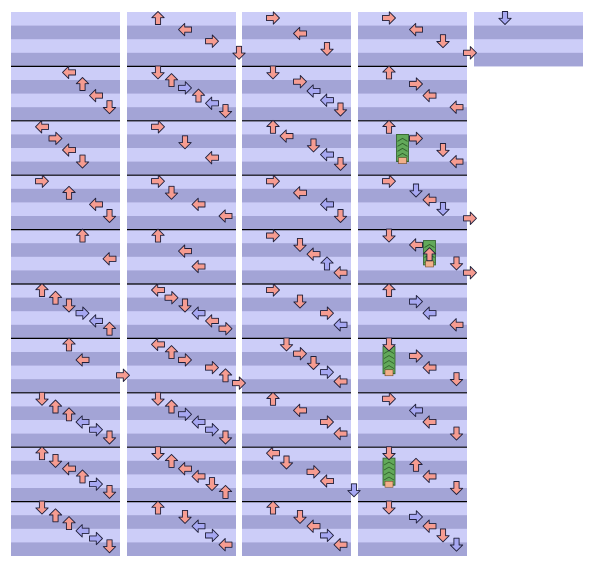 This screenshot has height=567, width=594. I want to click on freeze-arrow, so click(402, 148).